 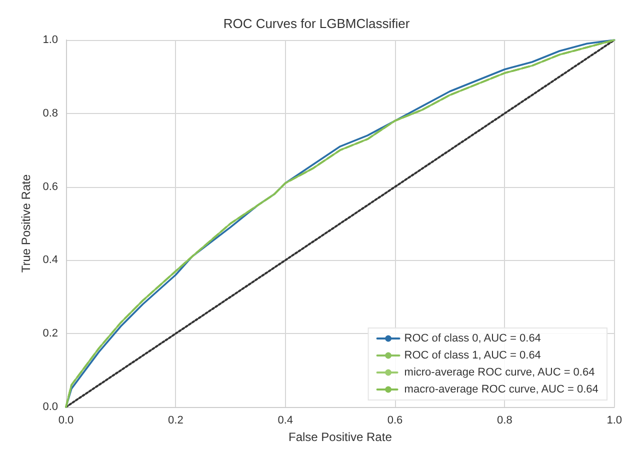 I want to click on x-tick-label: 0.4, so click(x=285, y=420).